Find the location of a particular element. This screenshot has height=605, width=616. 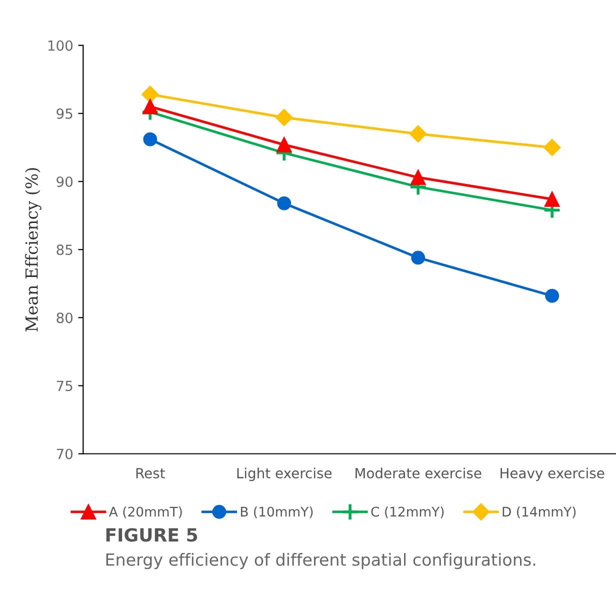

y-tick-label: 95 is located at coordinates (64, 113).